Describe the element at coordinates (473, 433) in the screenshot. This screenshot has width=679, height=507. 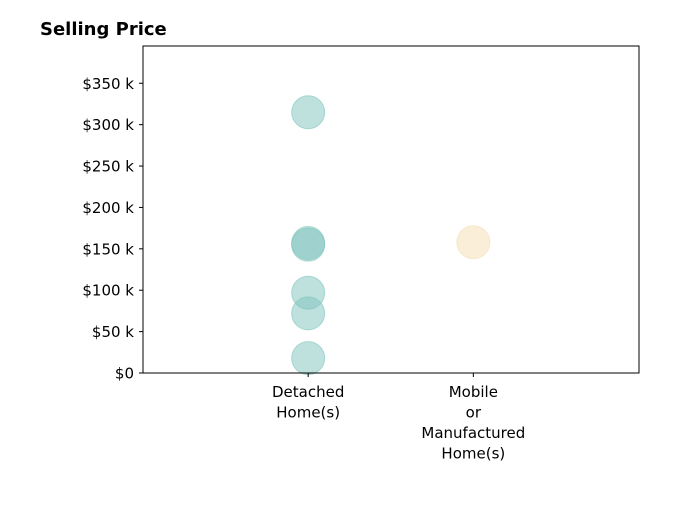
I see `x-tick-label: Manufactured` at that location.